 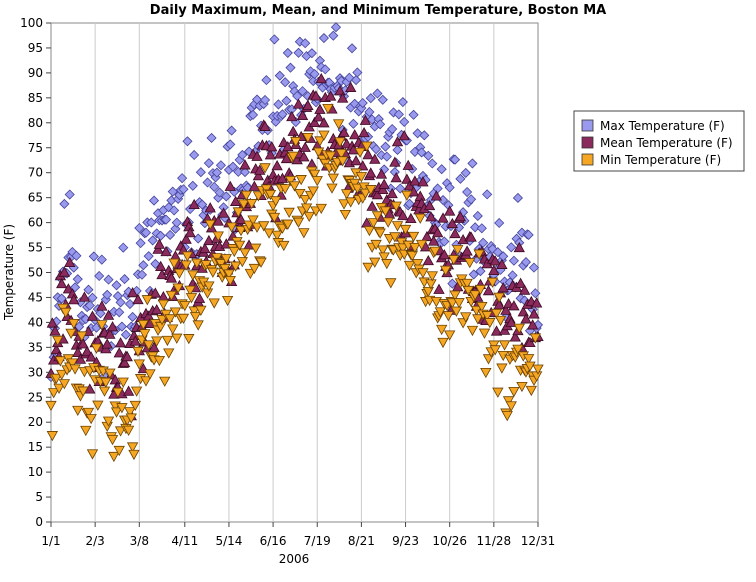 I want to click on y-tick-label: 65, so click(x=35, y=198).